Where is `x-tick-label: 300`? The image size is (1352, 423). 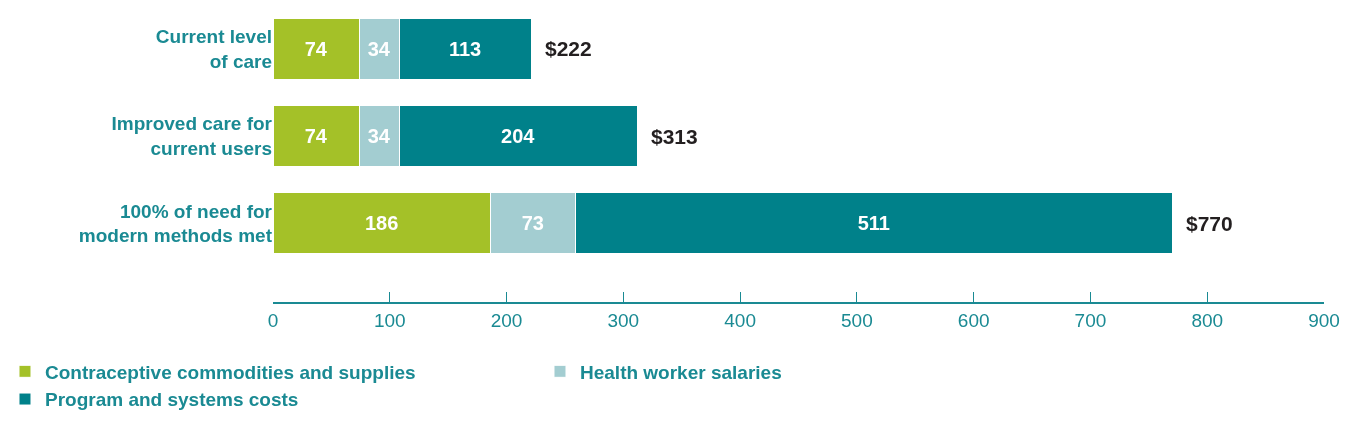
x-tick-label: 300 is located at coordinates (623, 320).